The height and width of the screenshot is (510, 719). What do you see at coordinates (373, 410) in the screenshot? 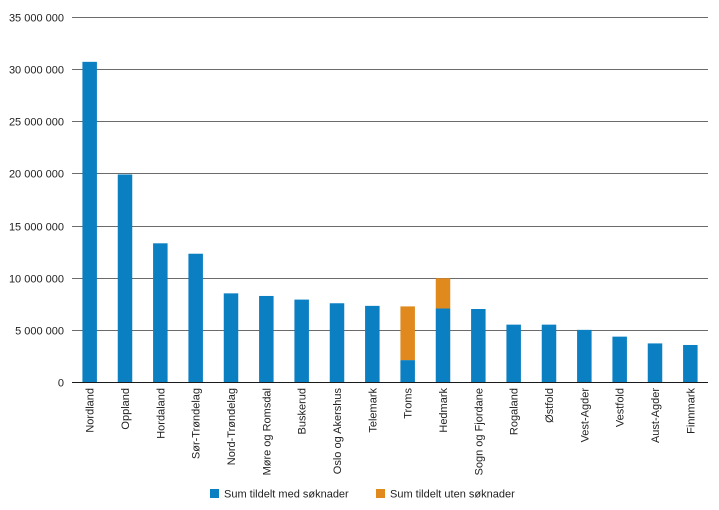
I see `x-tick-label: Telemark` at bounding box center [373, 410].